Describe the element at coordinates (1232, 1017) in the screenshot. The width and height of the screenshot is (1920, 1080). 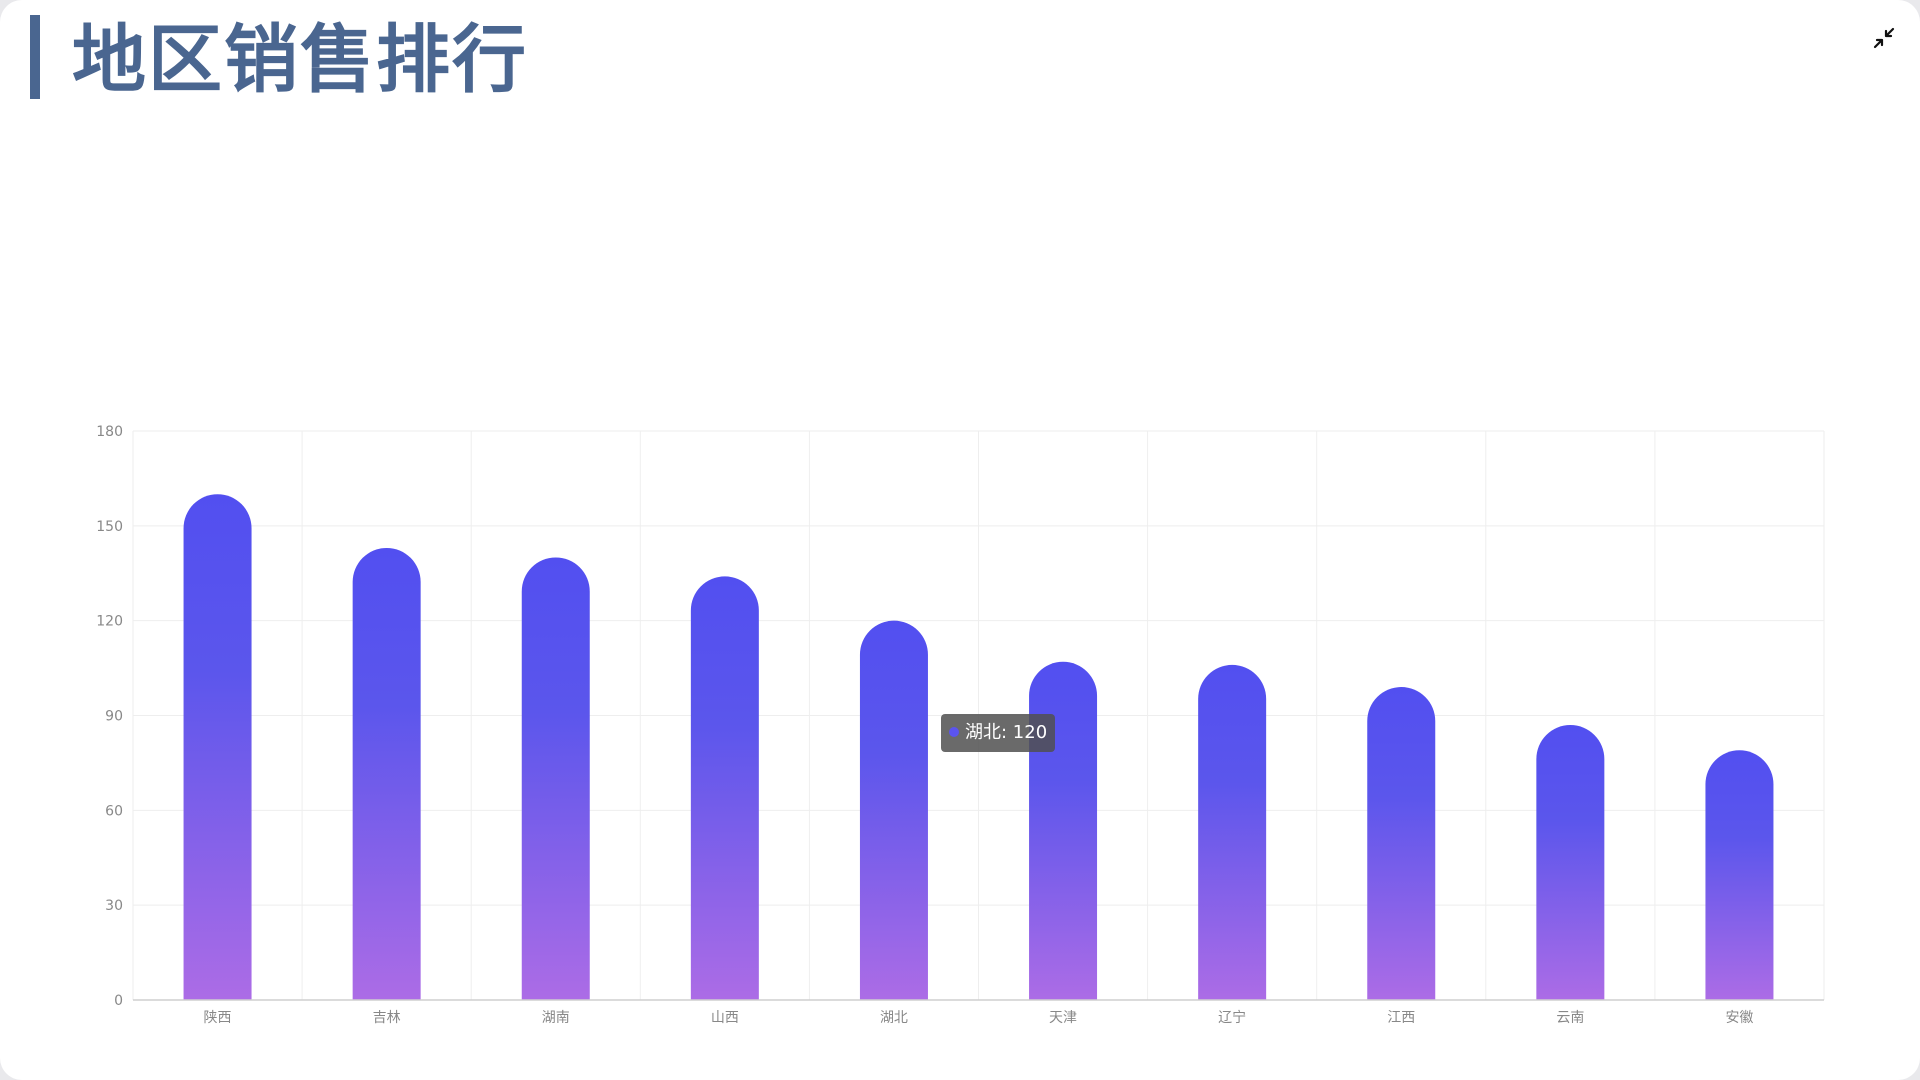
I see `x-tick-label: 辽宁` at that location.